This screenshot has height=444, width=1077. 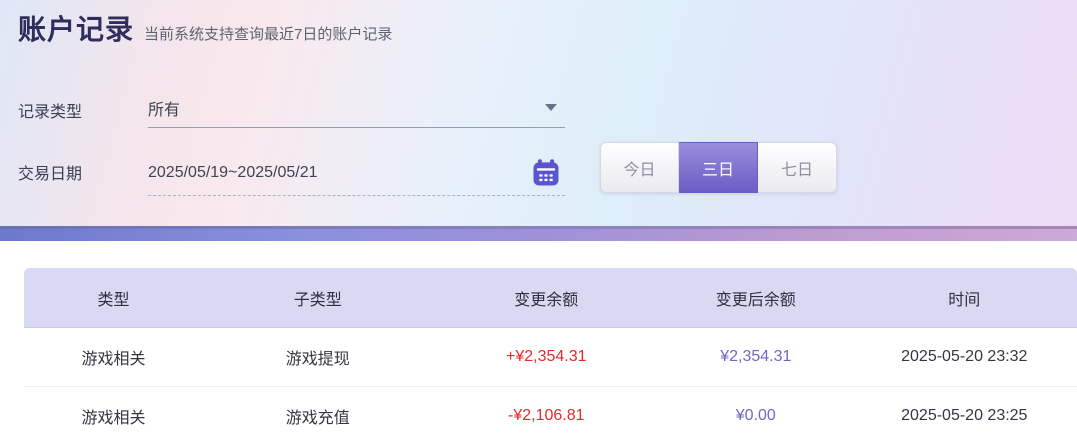 What do you see at coordinates (233, 172) in the screenshot?
I see `date-range-value: 2025/05/19~2025/05/21` at bounding box center [233, 172].